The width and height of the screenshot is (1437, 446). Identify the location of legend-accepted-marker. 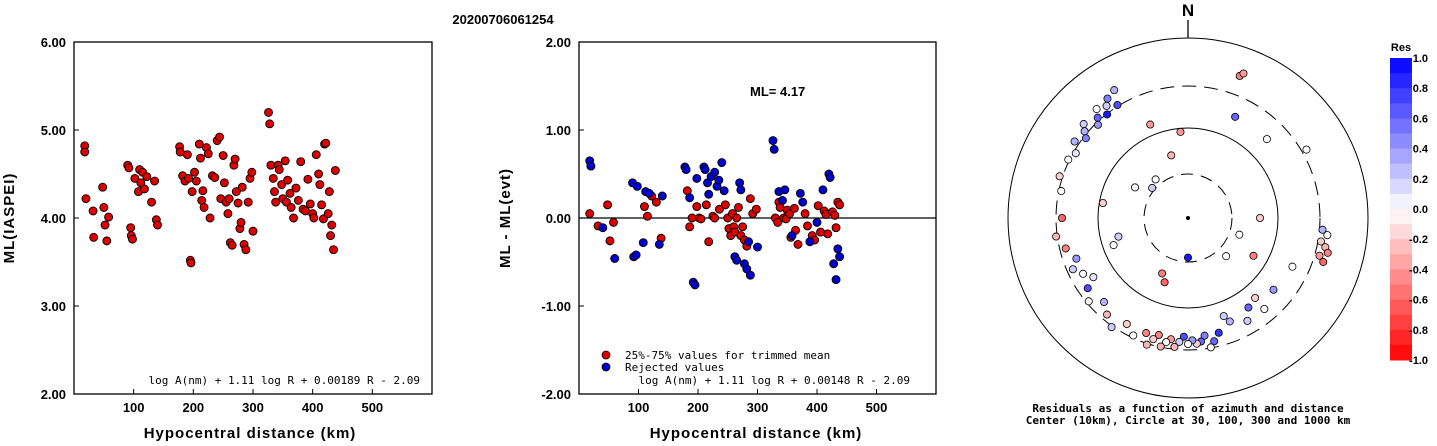
(606, 355).